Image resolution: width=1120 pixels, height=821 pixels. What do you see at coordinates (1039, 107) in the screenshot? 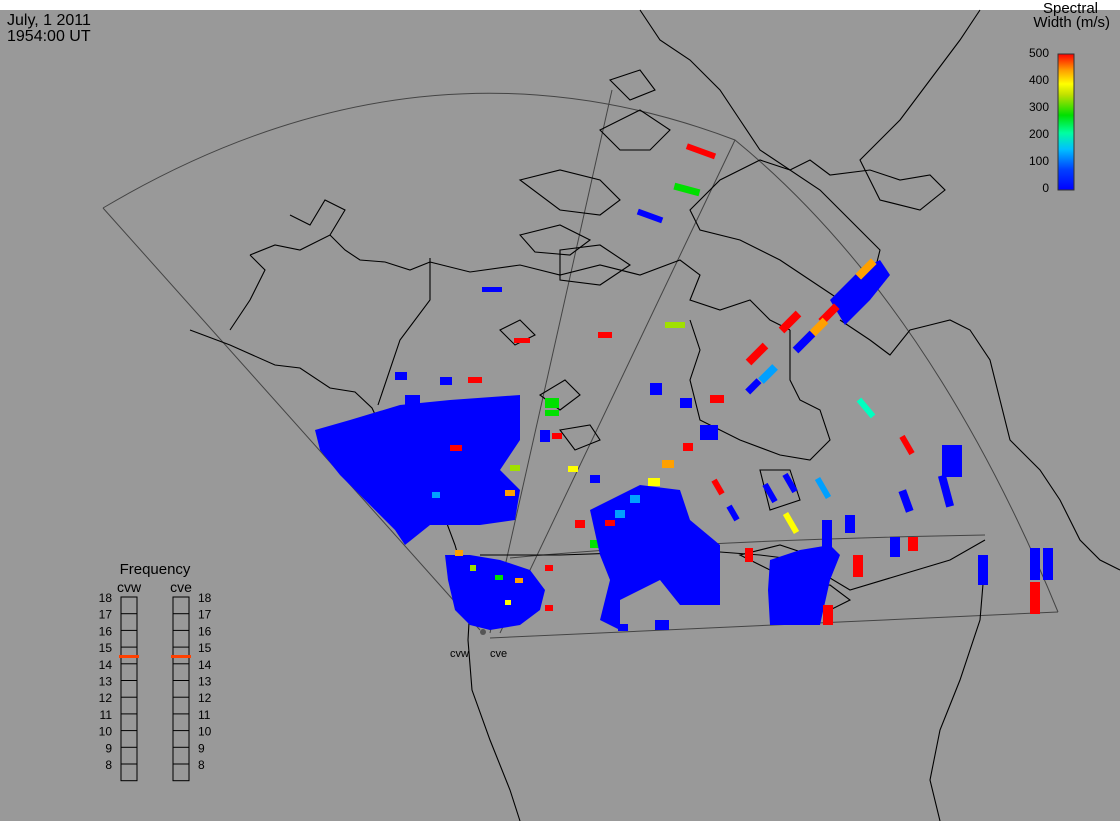
I see `colorbar-tick-300: 300` at bounding box center [1039, 107].